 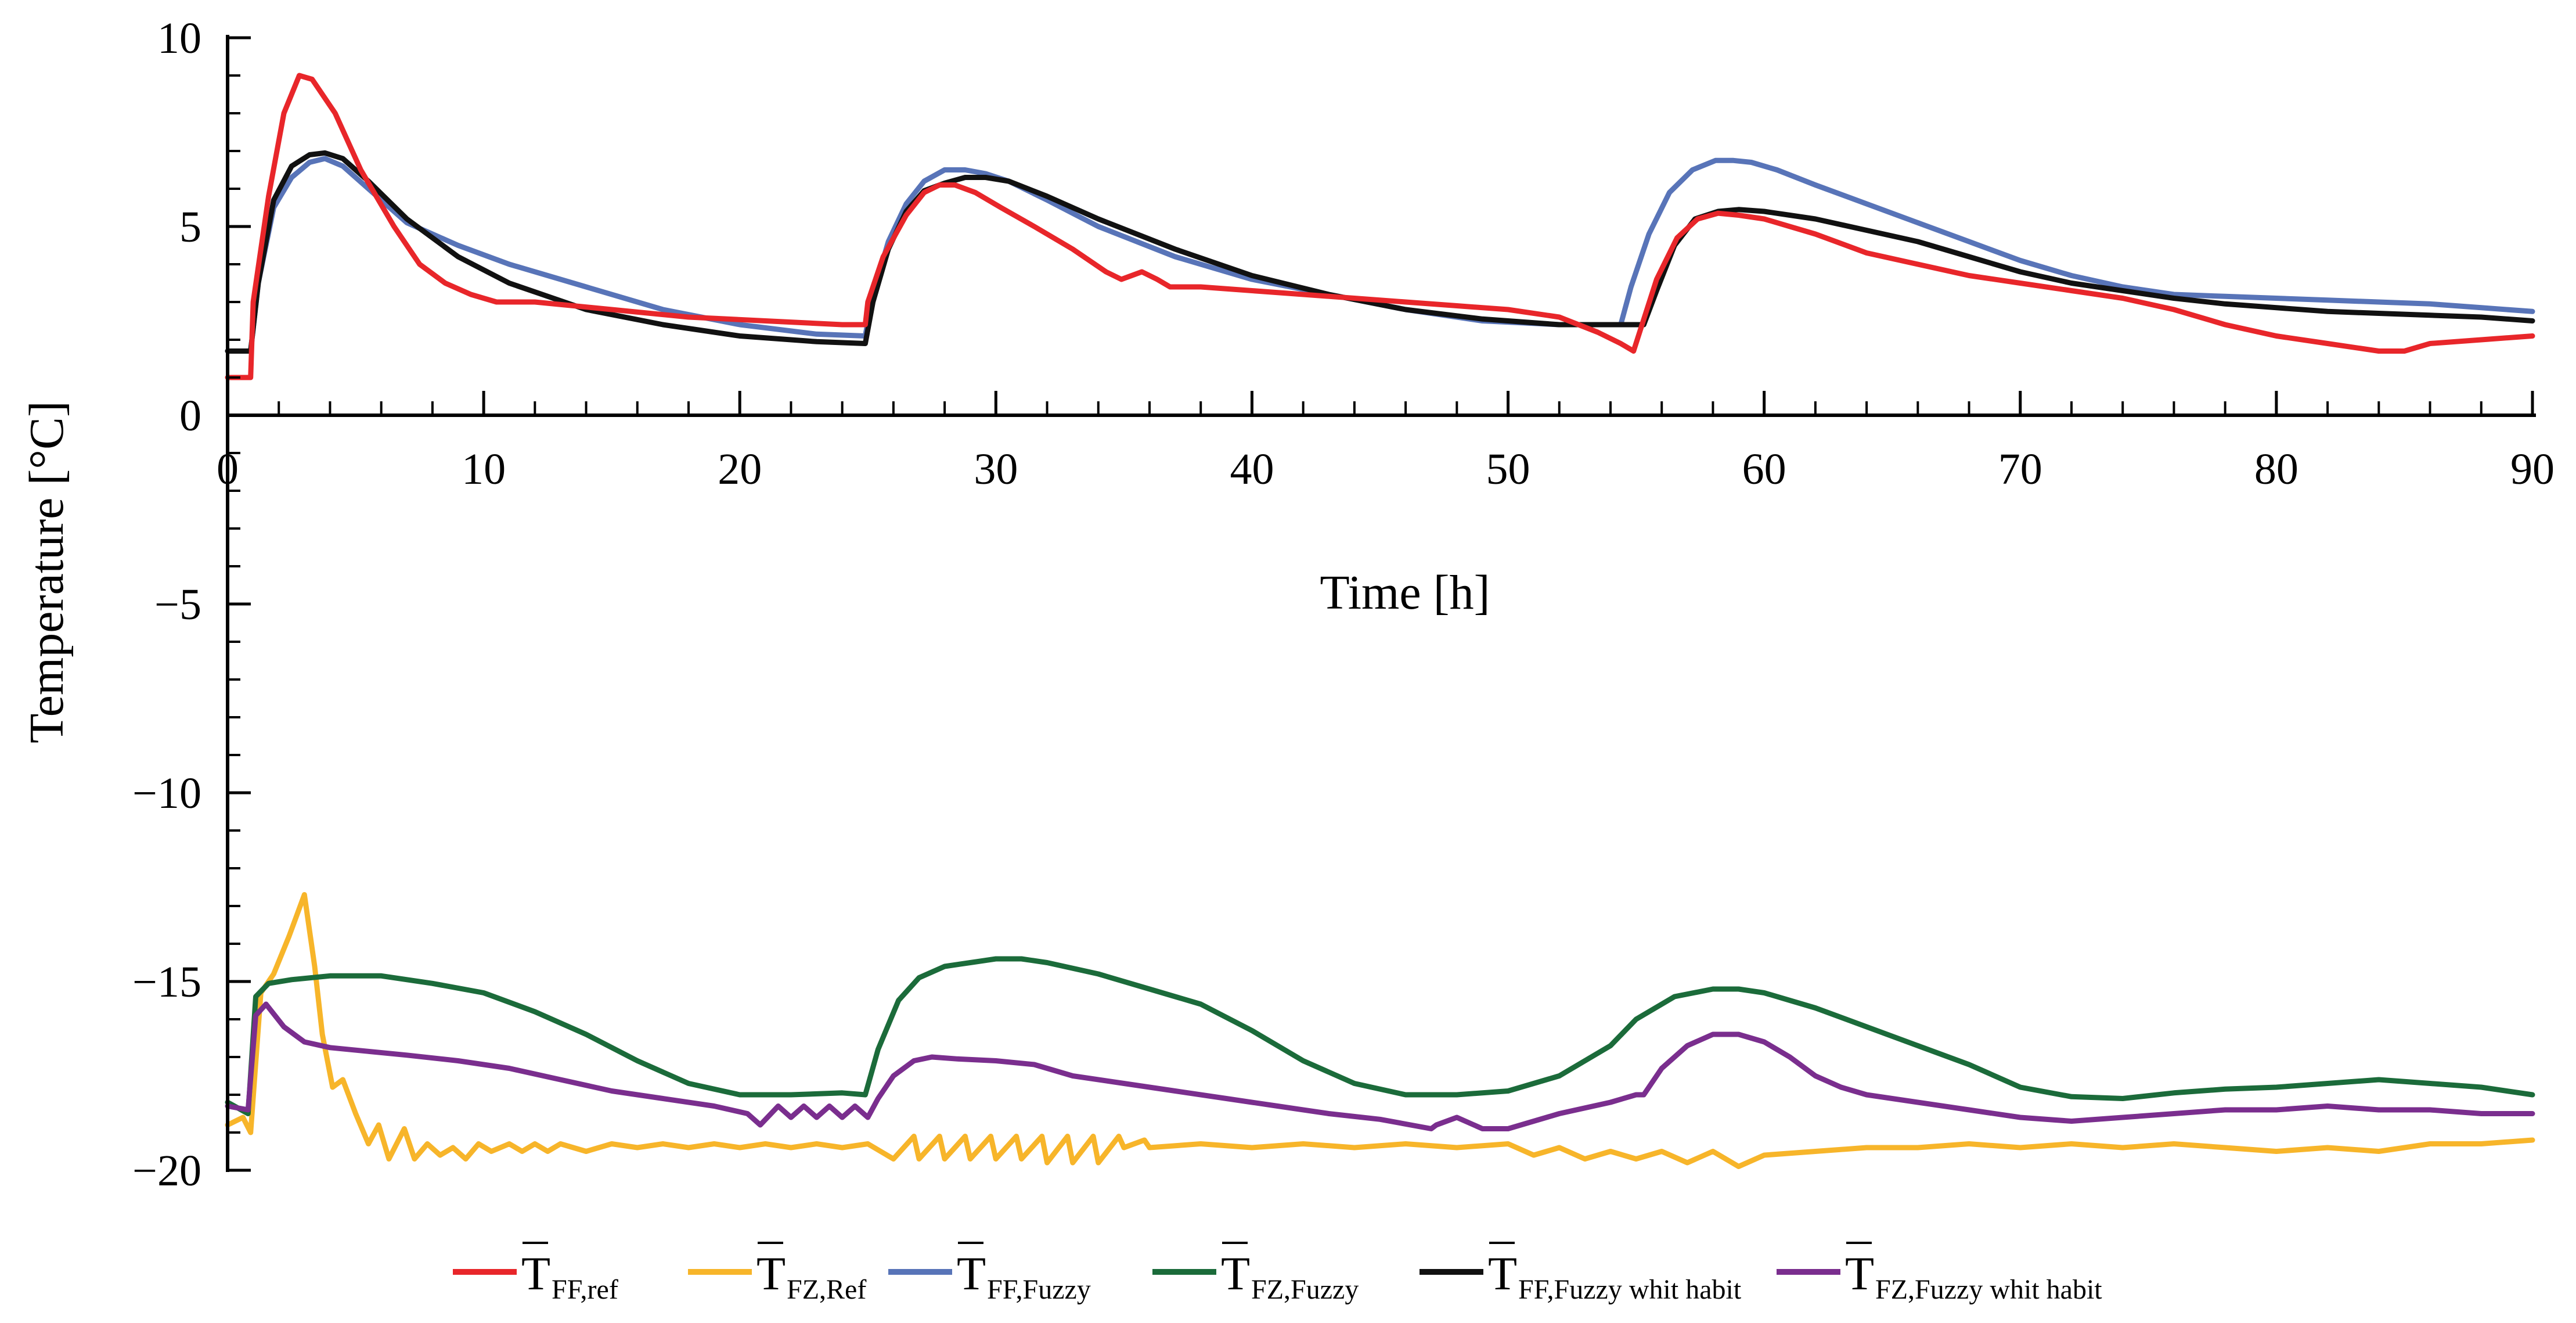 I want to click on x-tick-label: 60, so click(x=1764, y=469).